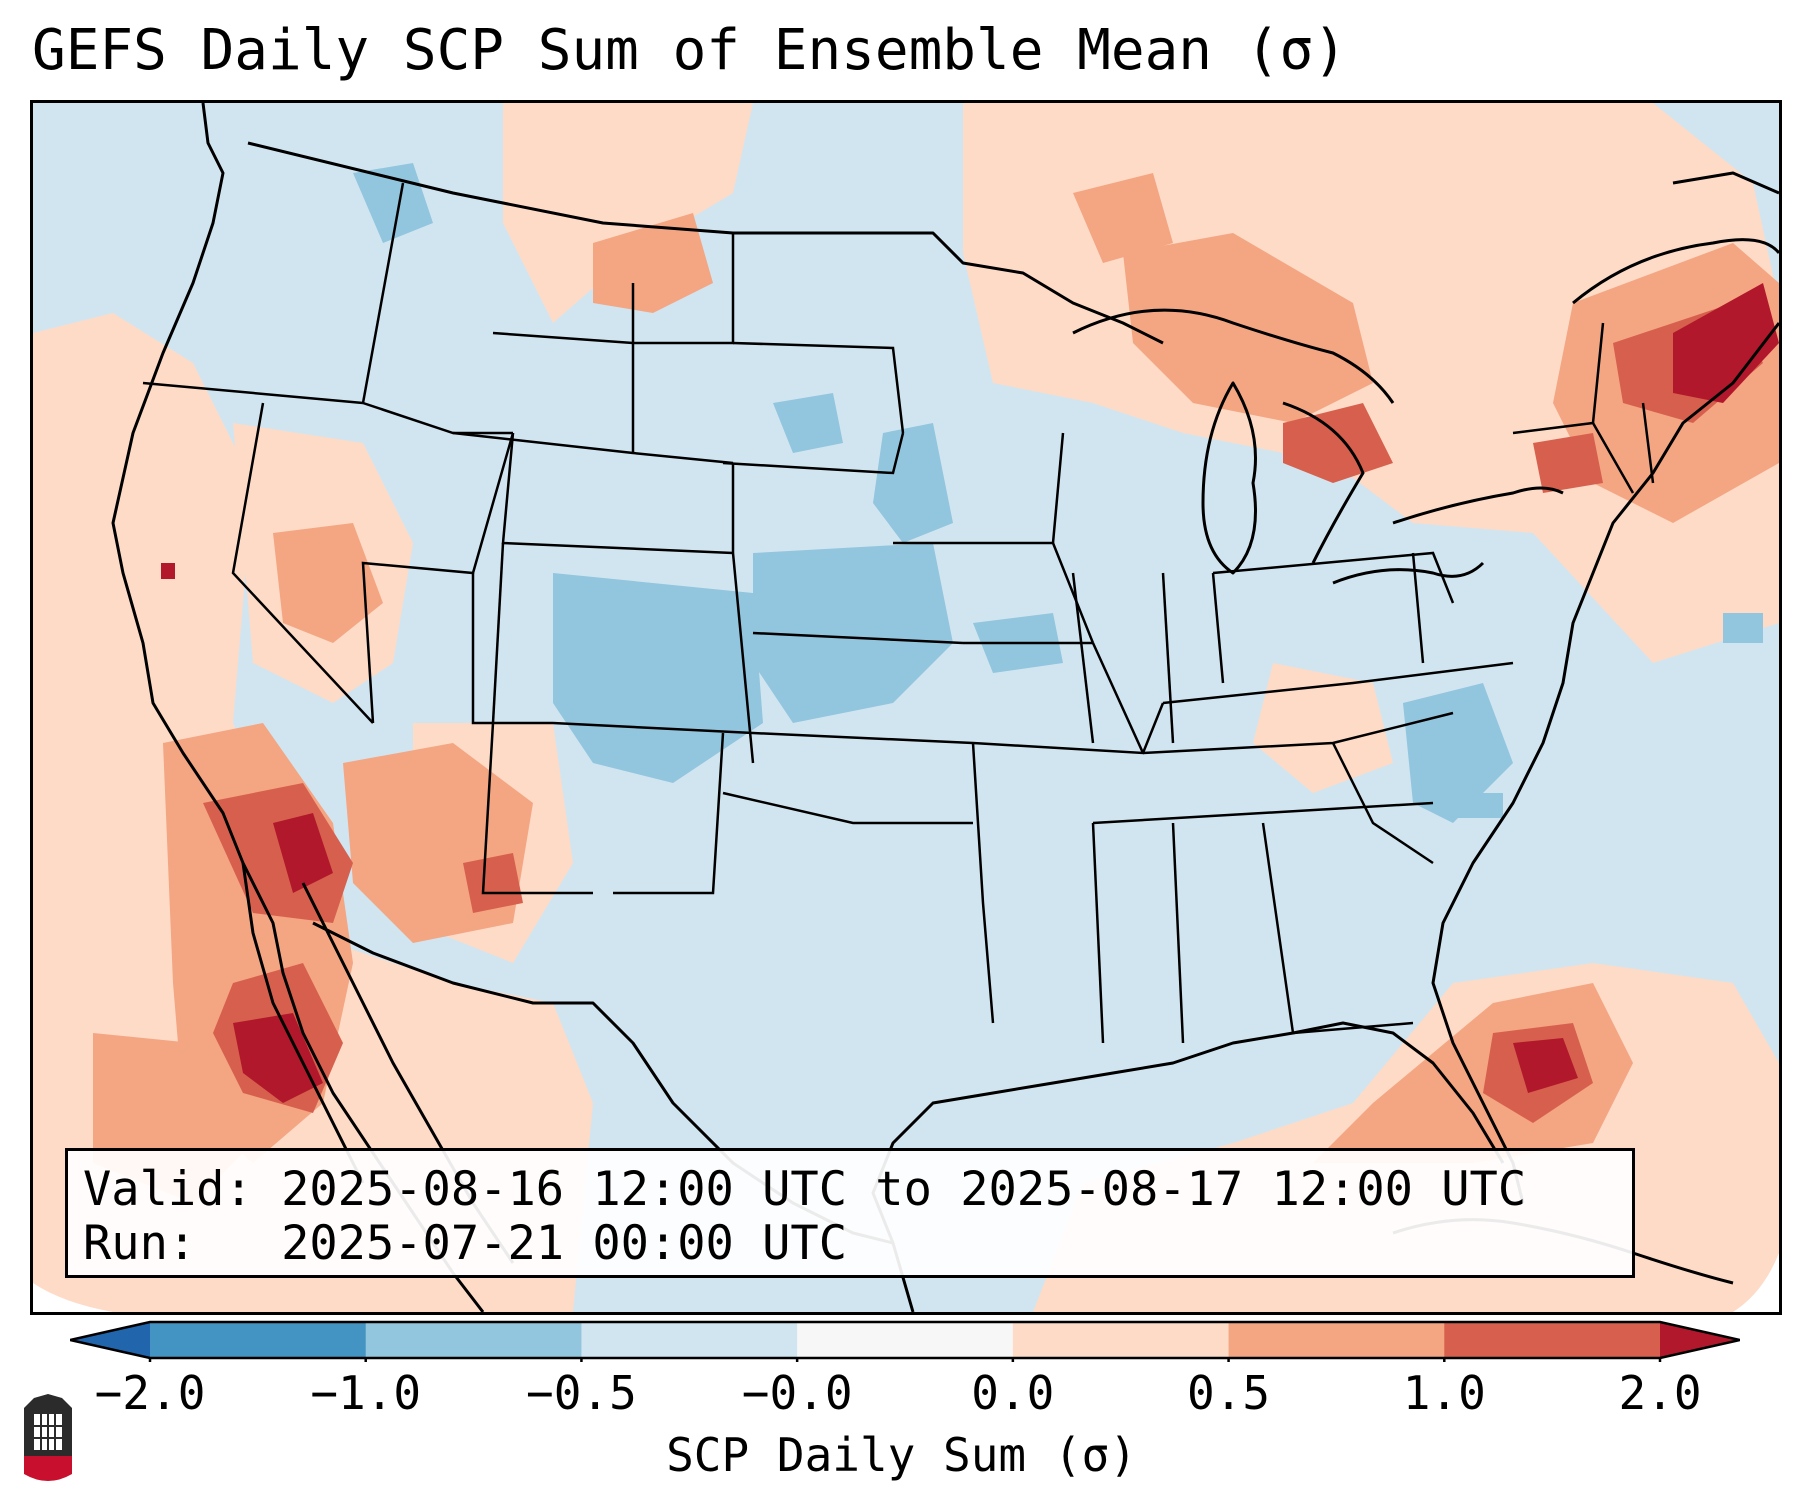 This screenshot has width=1803, height=1506. What do you see at coordinates (366, 1393) in the screenshot?
I see `colorbar-tick-label: −1.0` at bounding box center [366, 1393].